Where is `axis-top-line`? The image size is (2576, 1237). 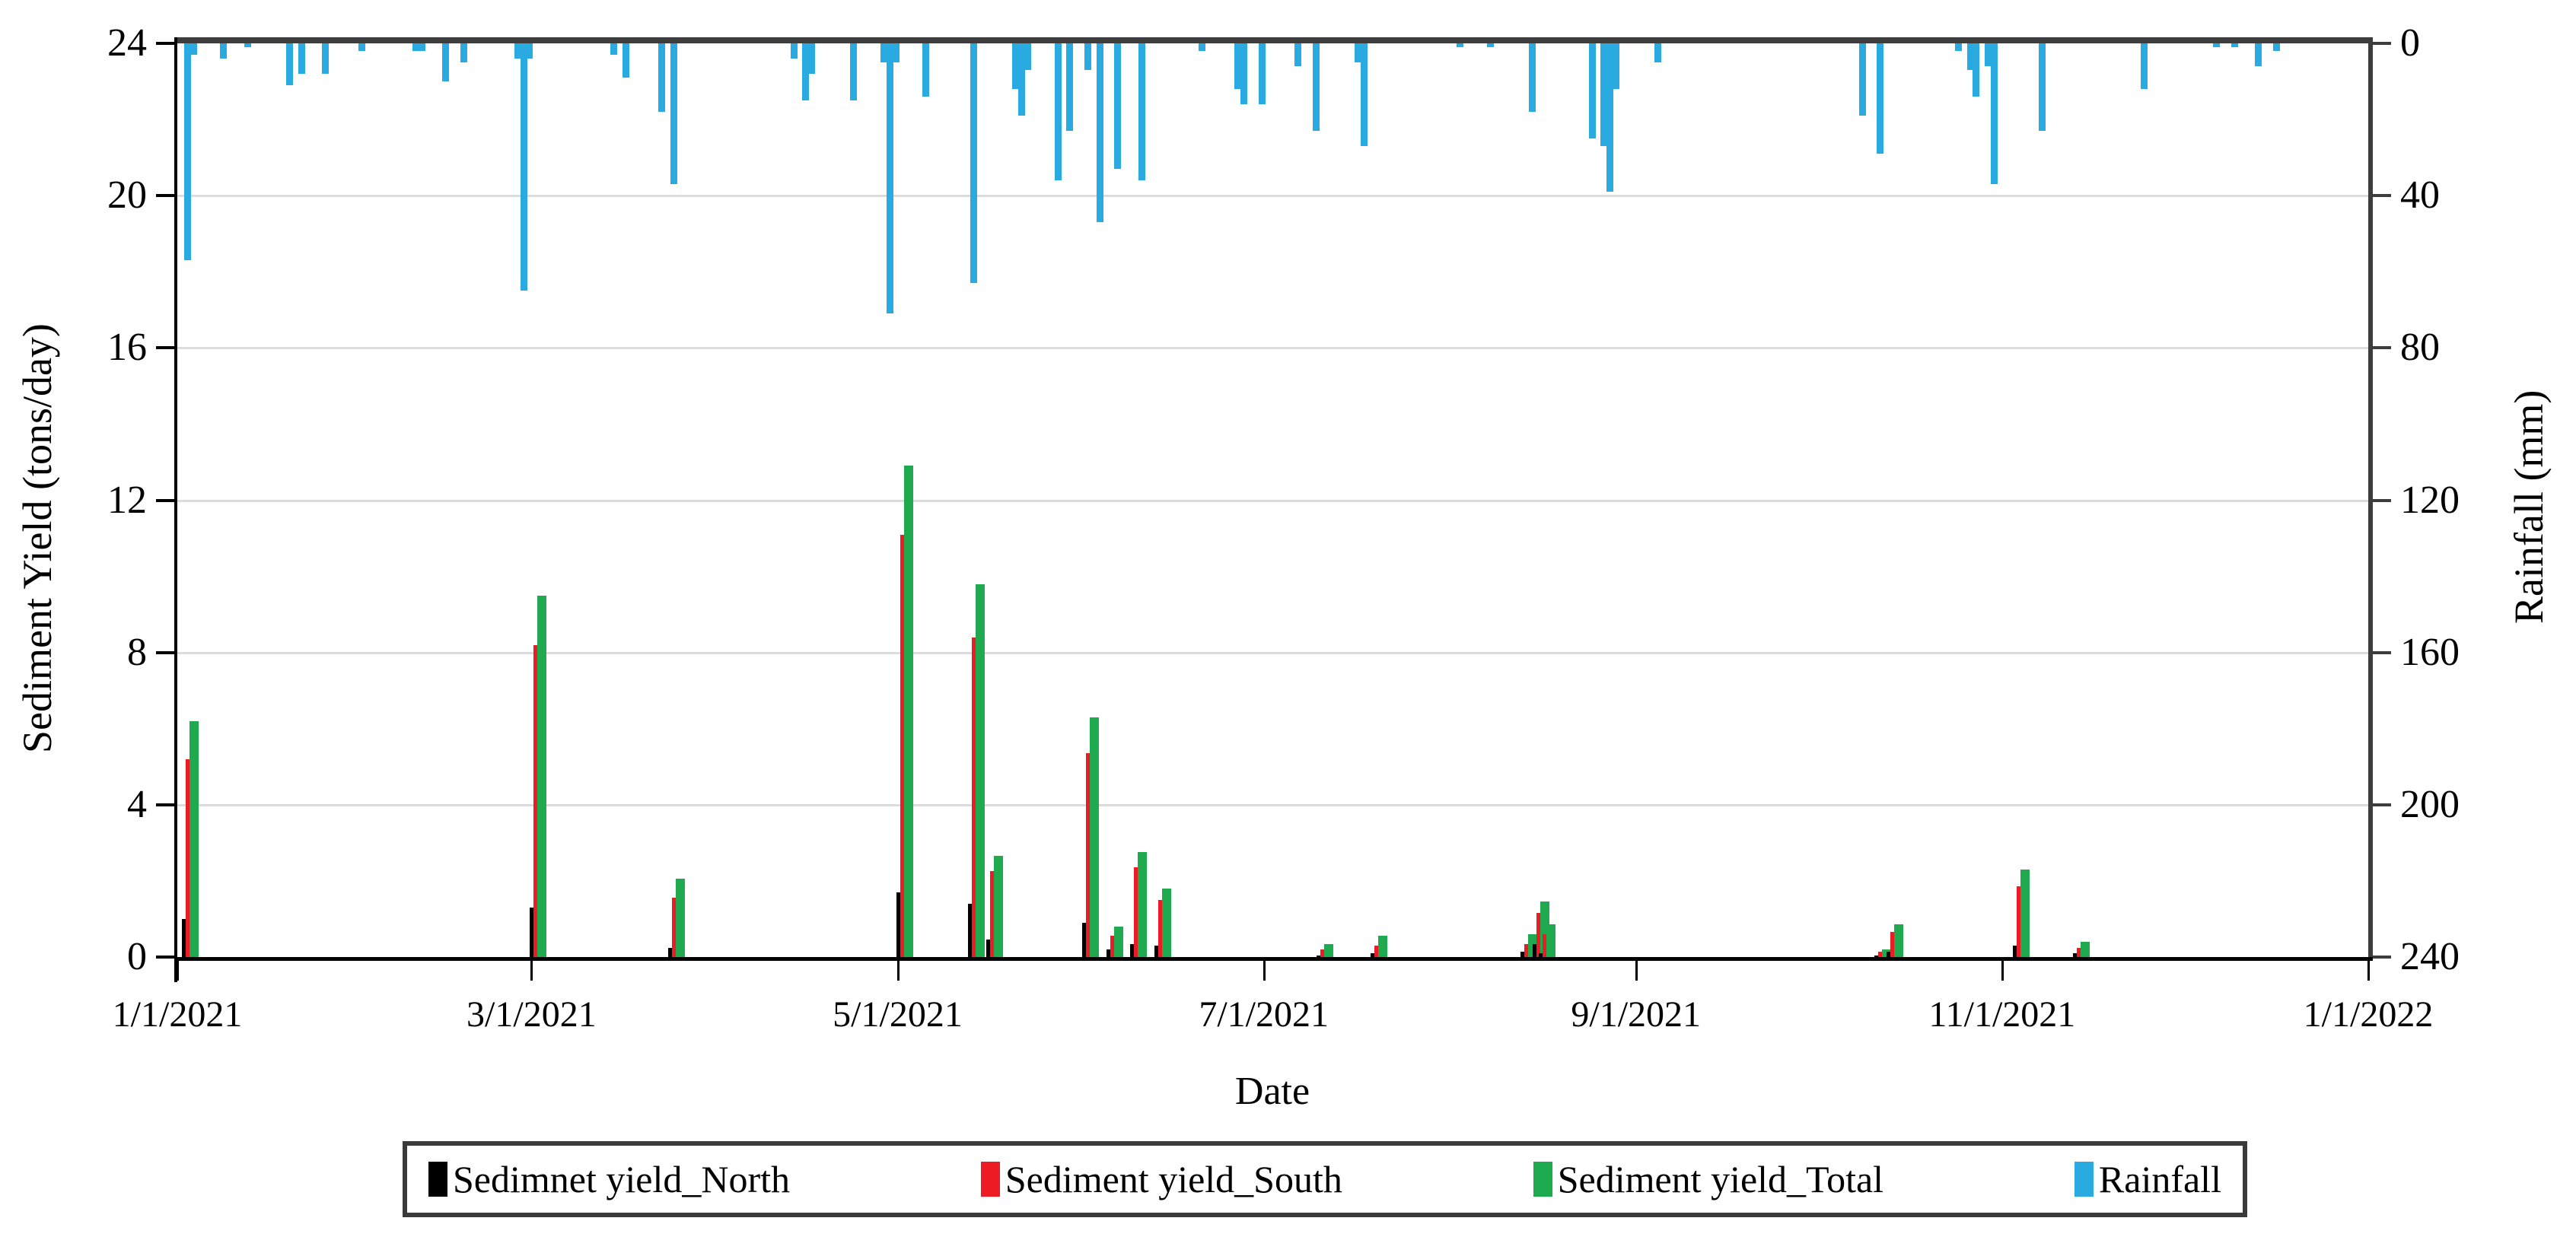
axis-top-line is located at coordinates (1273, 40).